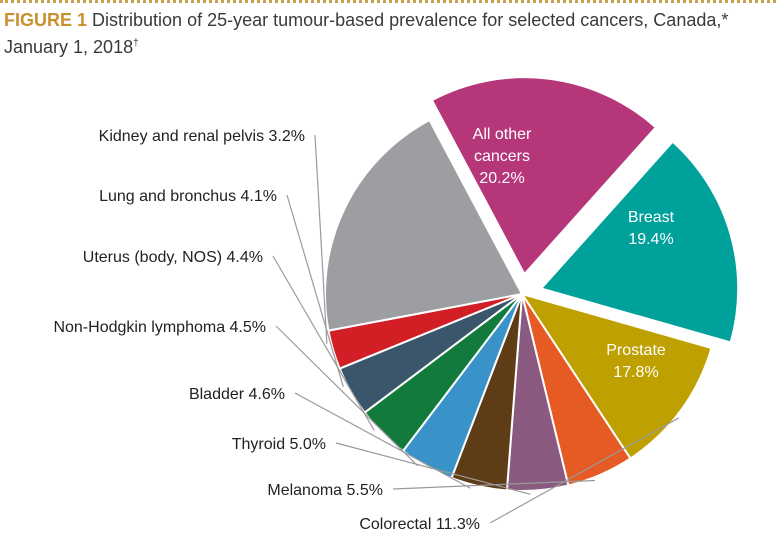 This screenshot has width=776, height=553. Describe the element at coordinates (173, 257) in the screenshot. I see `slice-label-uterus-body-nos: Uterus (body, NOS) 4.4%` at that location.